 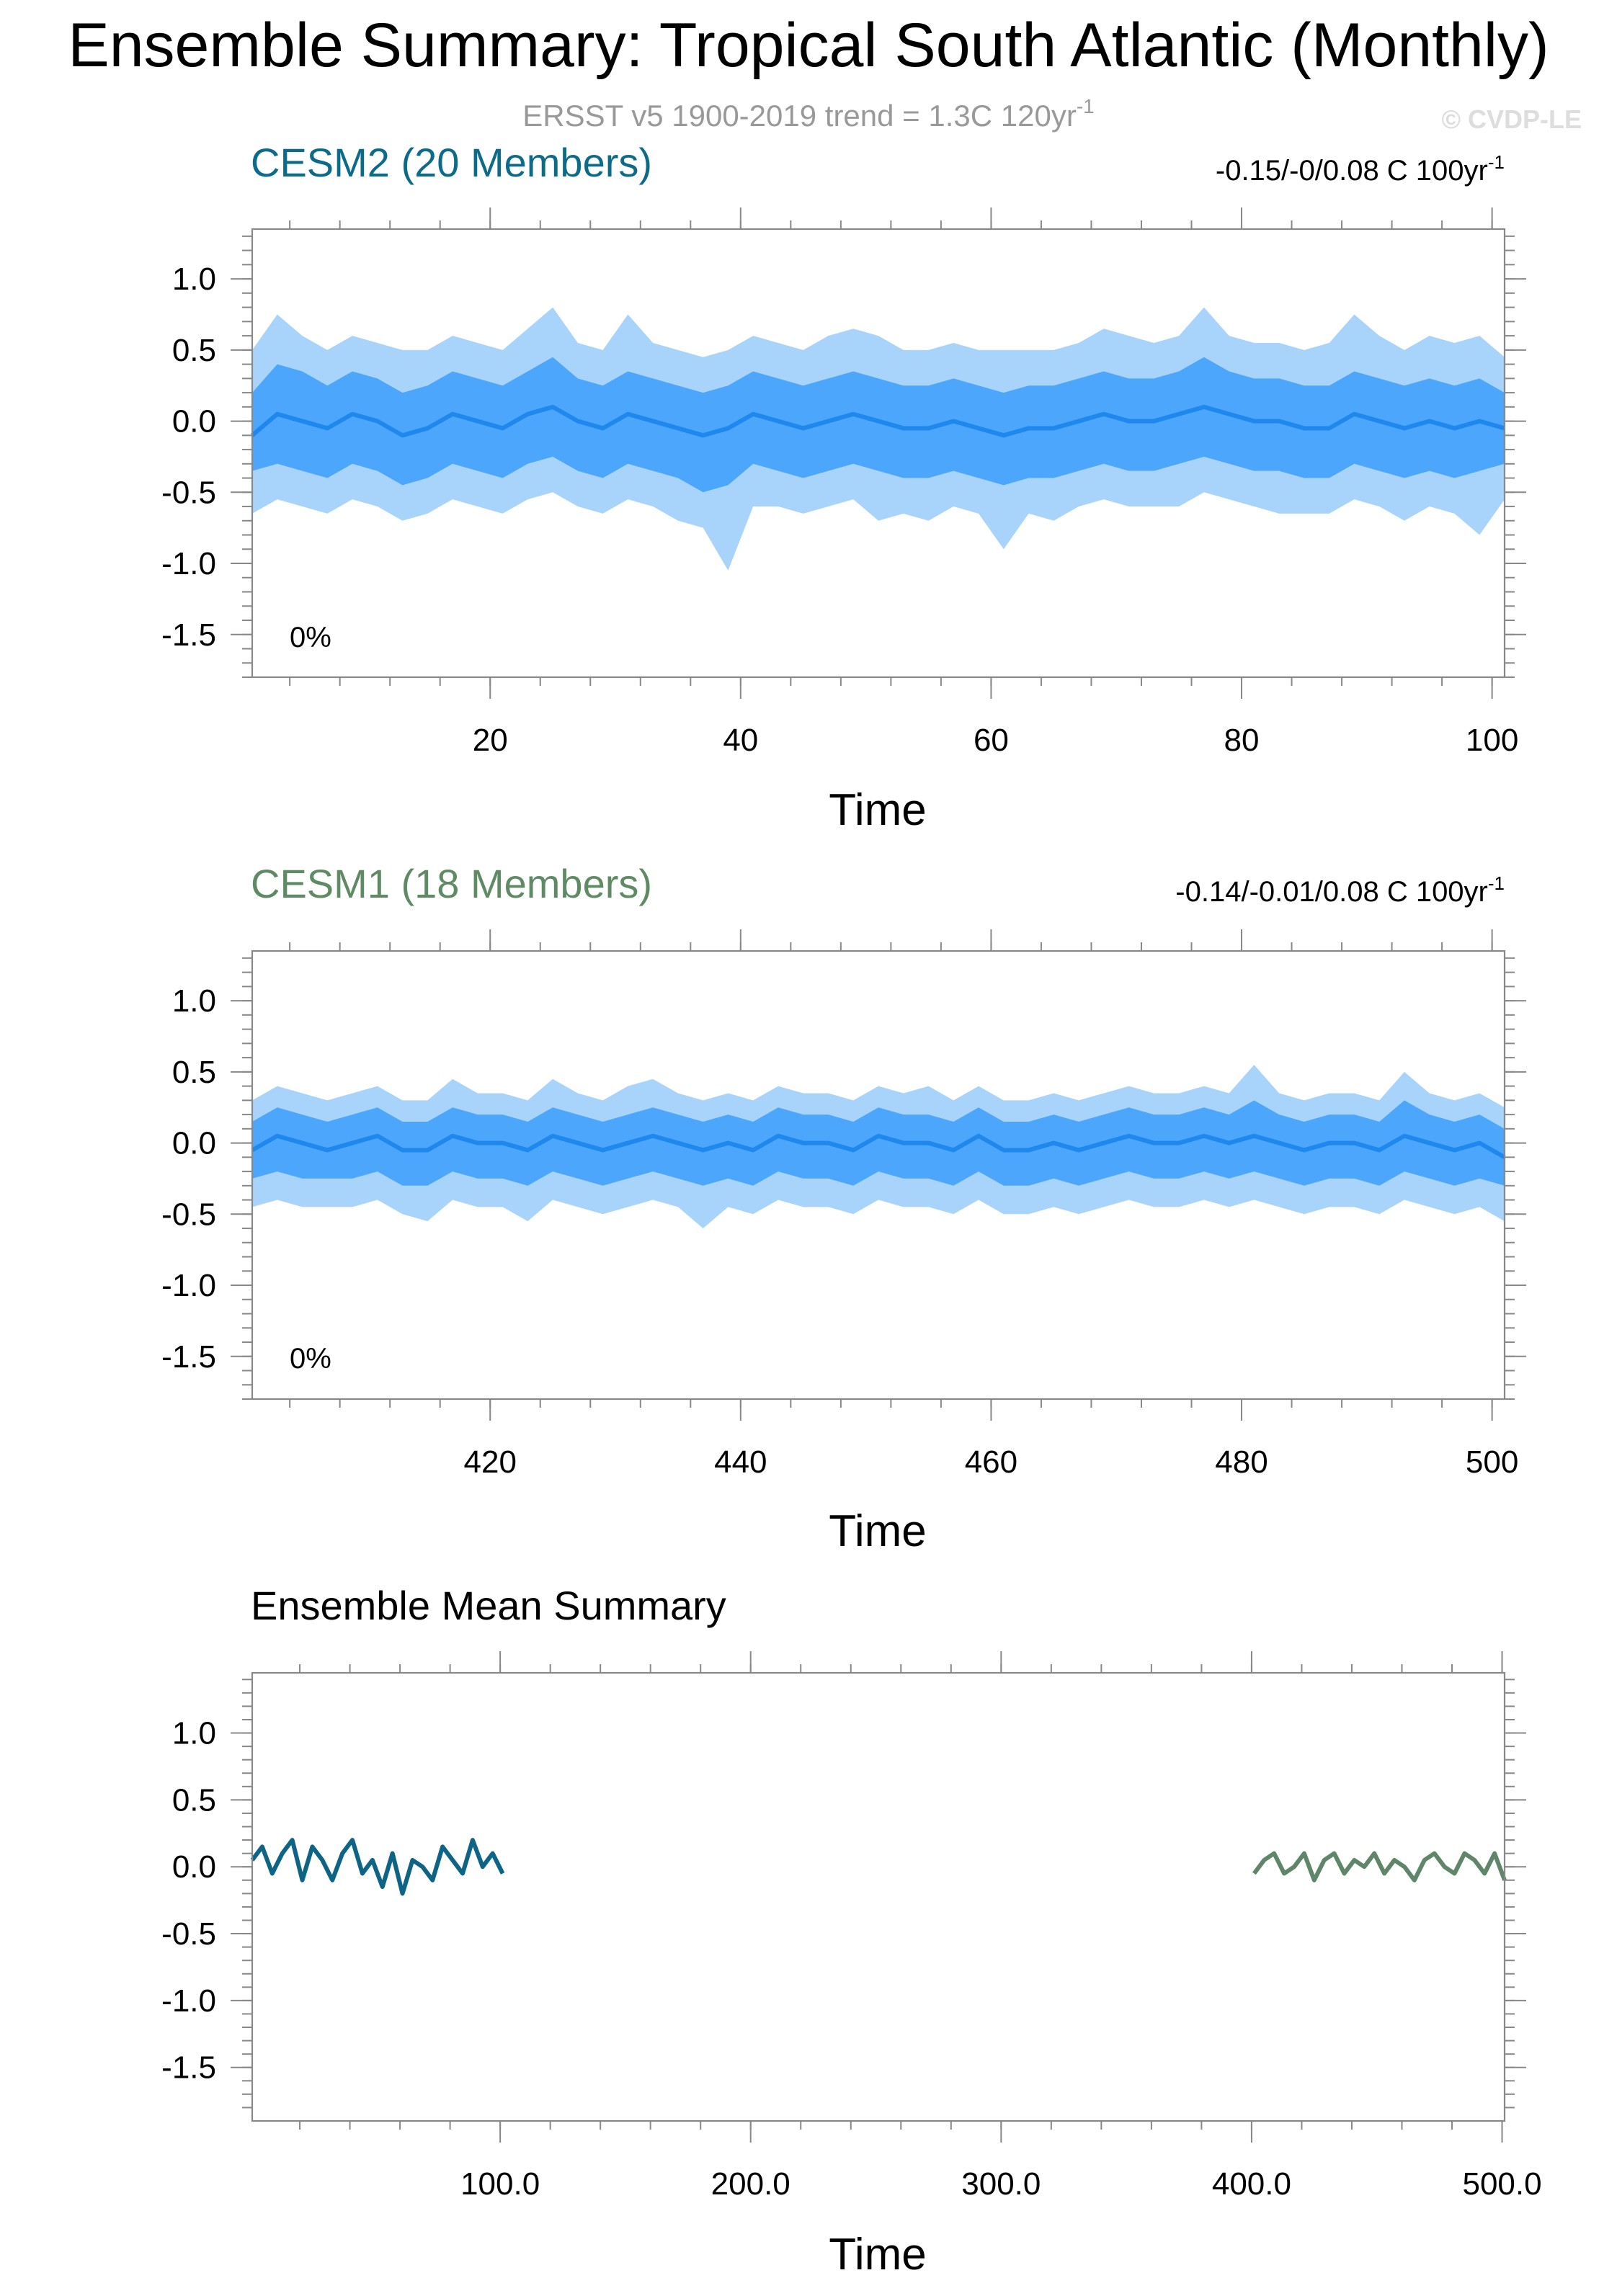 What do you see at coordinates (188, 1934) in the screenshot?
I see `ensemble-mean-y-tick-label: -0.5` at bounding box center [188, 1934].